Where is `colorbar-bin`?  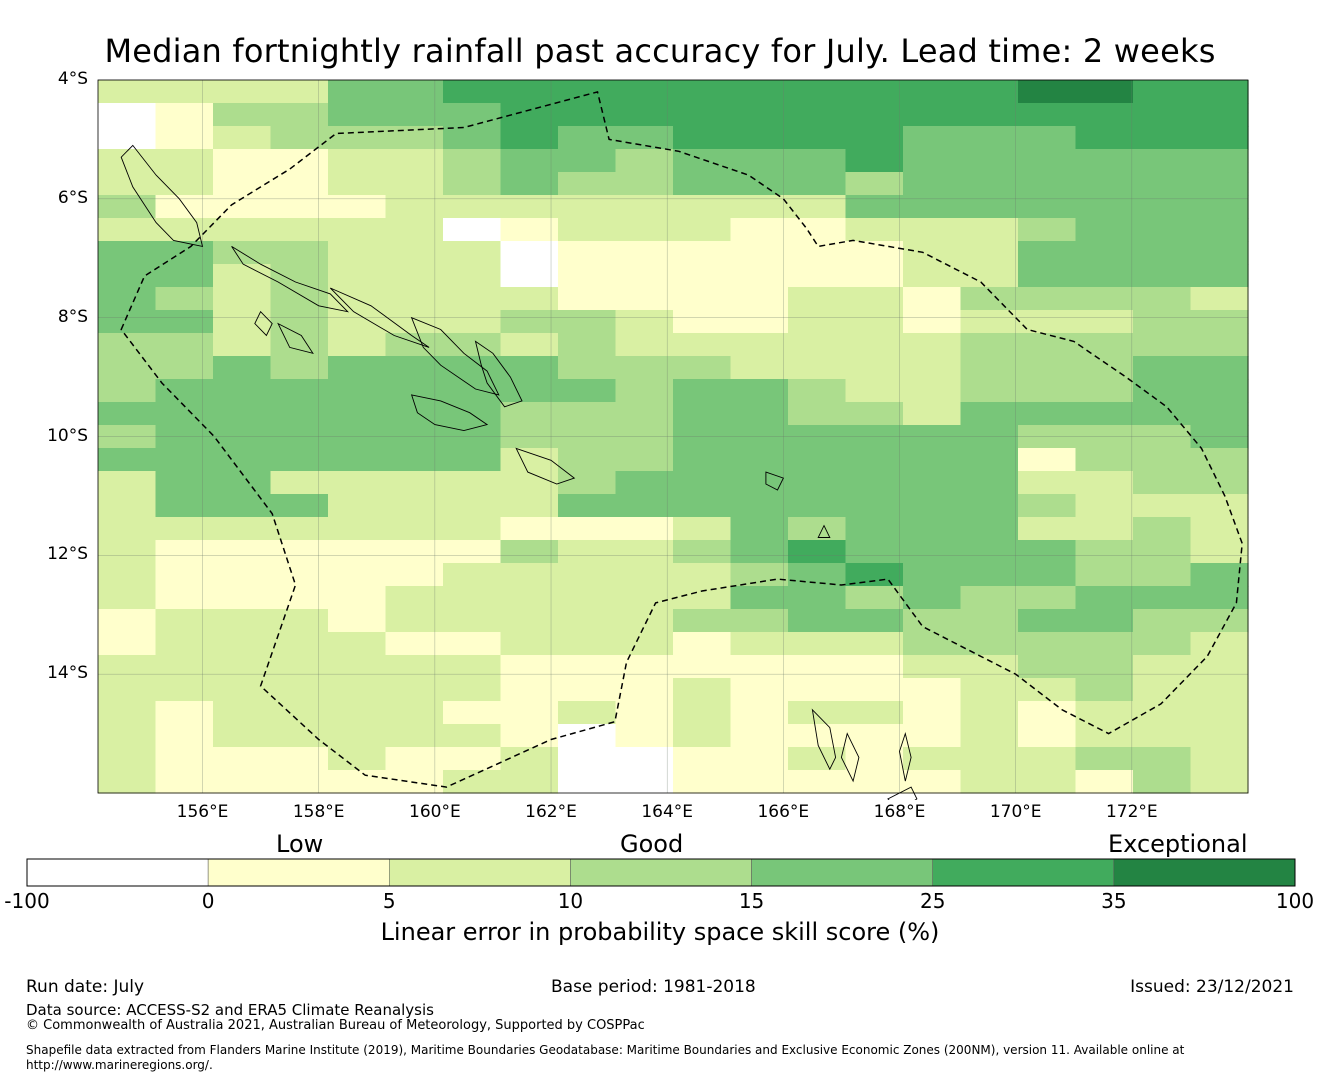 colorbar-bin is located at coordinates (1023, 872).